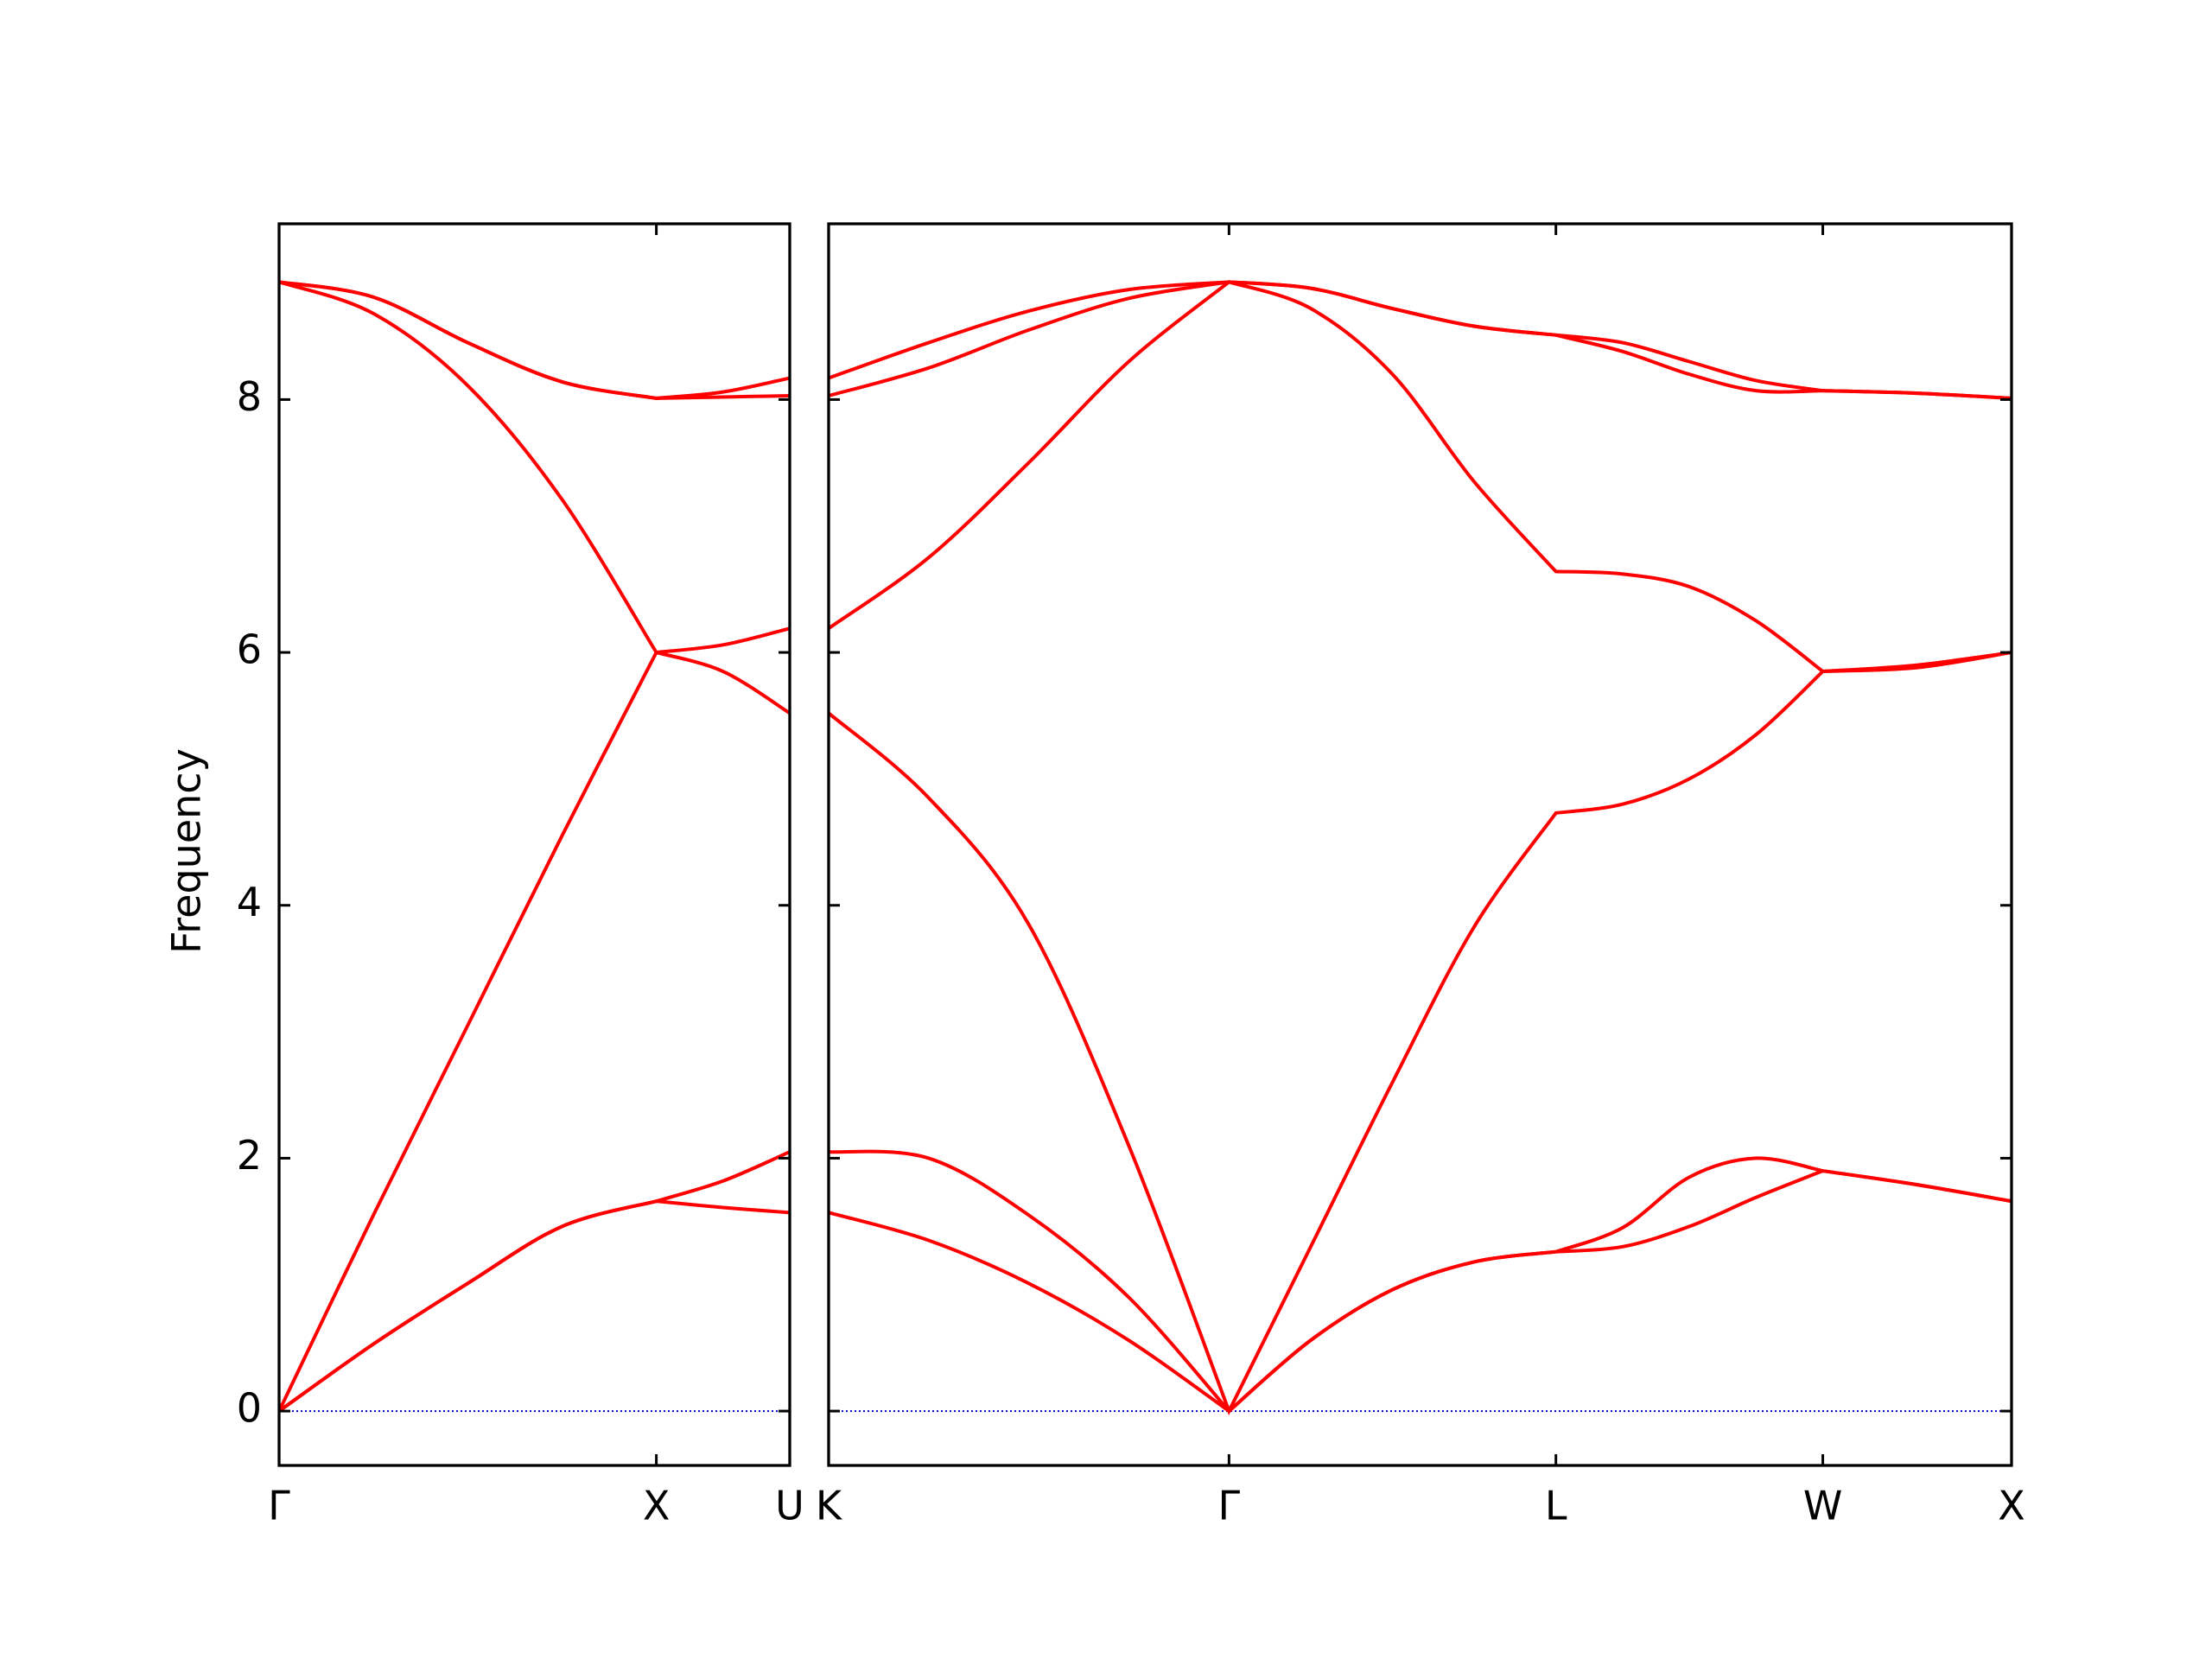  What do you see at coordinates (249, 649) in the screenshot?
I see `y-tick-label: 6` at bounding box center [249, 649].